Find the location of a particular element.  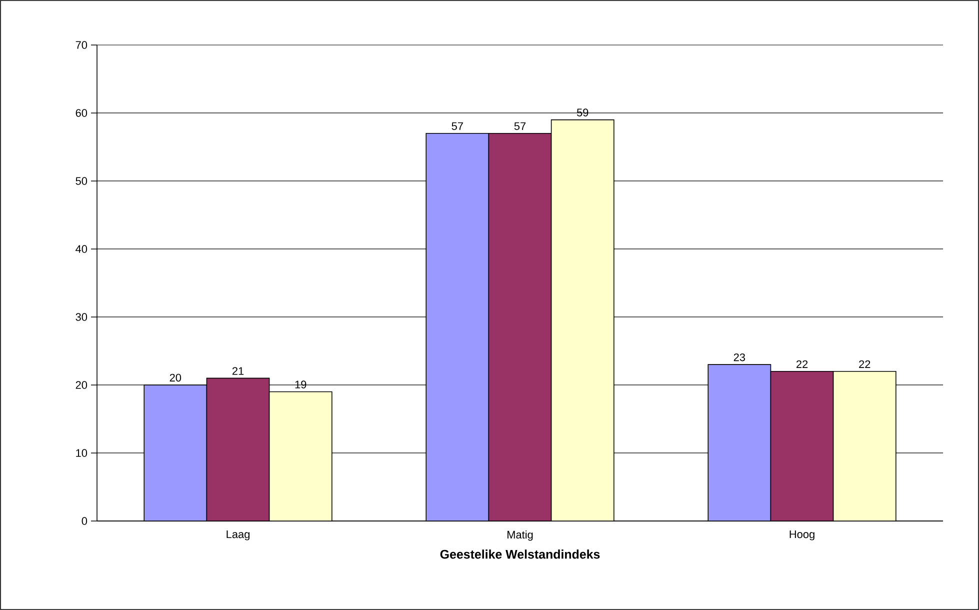

data-label: 23 is located at coordinates (740, 357).